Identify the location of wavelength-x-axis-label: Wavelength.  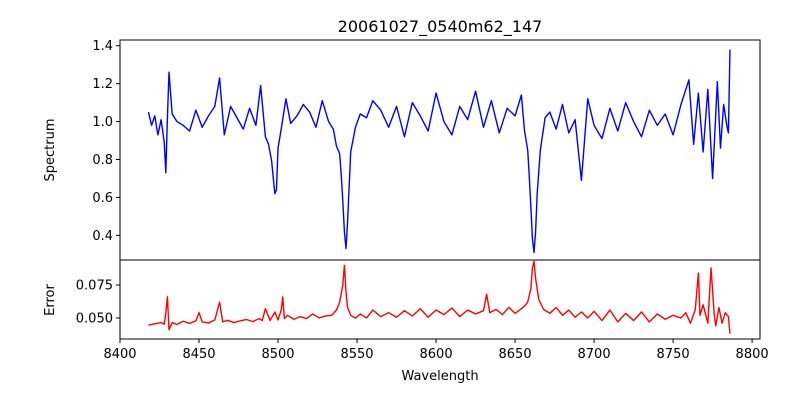
(439, 376).